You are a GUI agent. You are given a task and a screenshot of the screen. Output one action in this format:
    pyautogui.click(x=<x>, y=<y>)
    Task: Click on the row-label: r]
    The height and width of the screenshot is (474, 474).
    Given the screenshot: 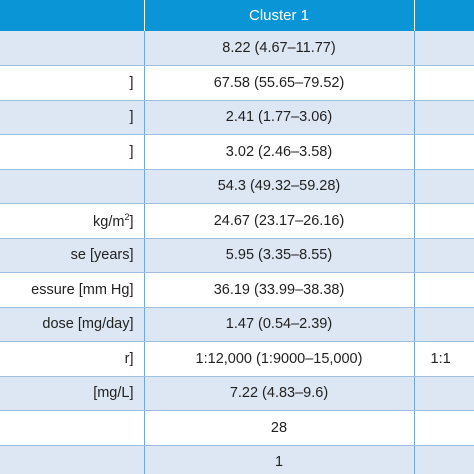 What is the action you would take?
    pyautogui.click(x=72, y=359)
    